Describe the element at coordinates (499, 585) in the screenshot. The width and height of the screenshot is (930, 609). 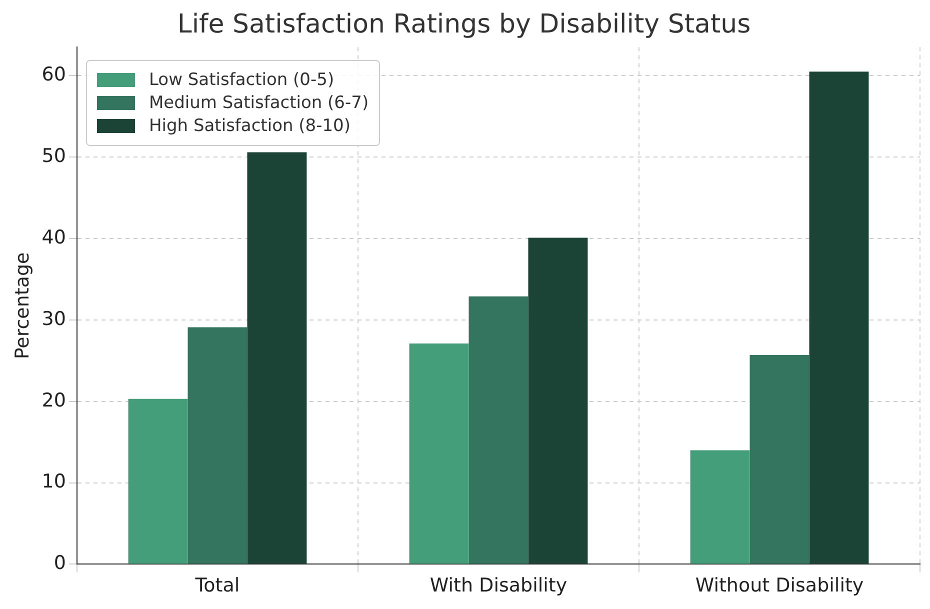
I see `x-tick-label: With Disability` at that location.